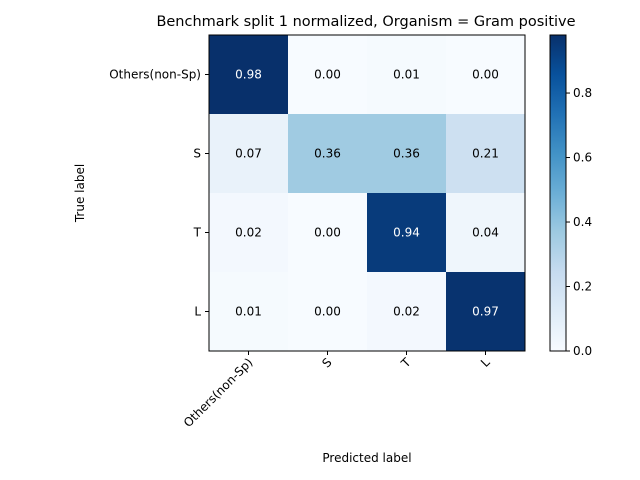 Image resolution: width=640 pixels, height=480 pixels. Describe the element at coordinates (558, 193) in the screenshot. I see `colorbar-gradient` at that location.